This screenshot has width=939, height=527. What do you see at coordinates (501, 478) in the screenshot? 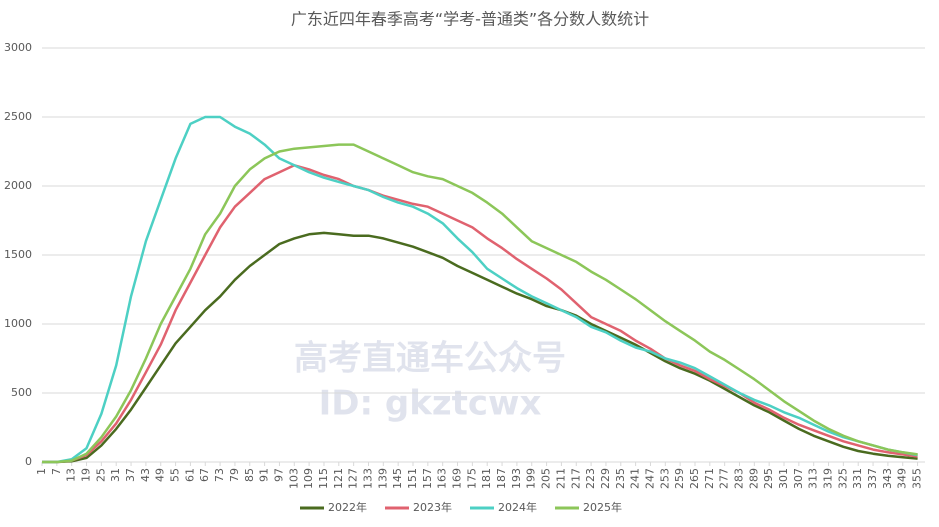
I see `x-tick-label: 187` at bounding box center [501, 478].